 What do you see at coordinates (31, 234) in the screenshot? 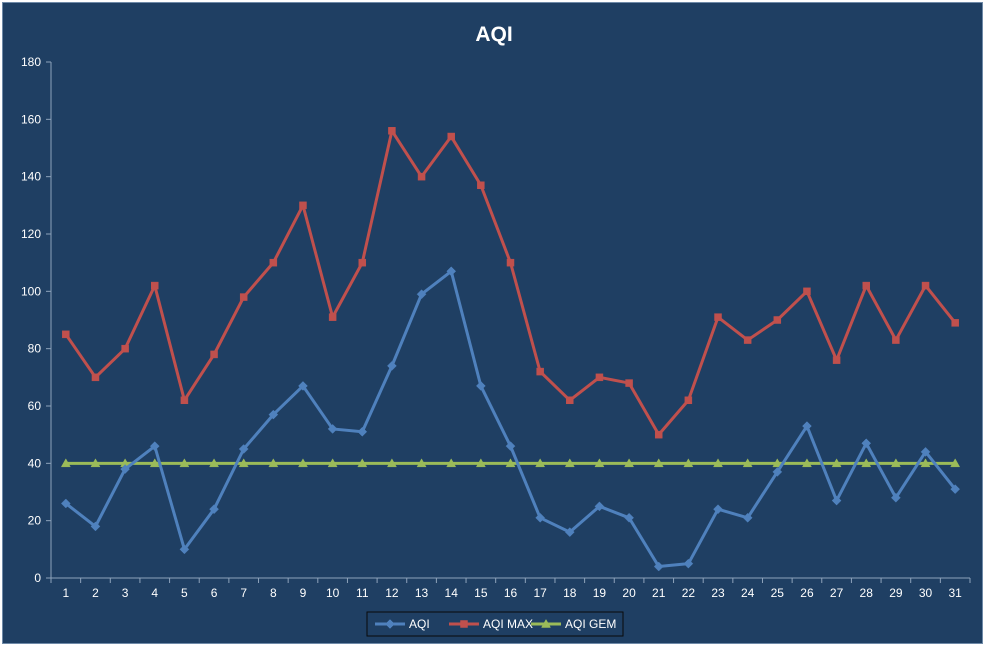
I see `y-tick-label: 120` at bounding box center [31, 234].